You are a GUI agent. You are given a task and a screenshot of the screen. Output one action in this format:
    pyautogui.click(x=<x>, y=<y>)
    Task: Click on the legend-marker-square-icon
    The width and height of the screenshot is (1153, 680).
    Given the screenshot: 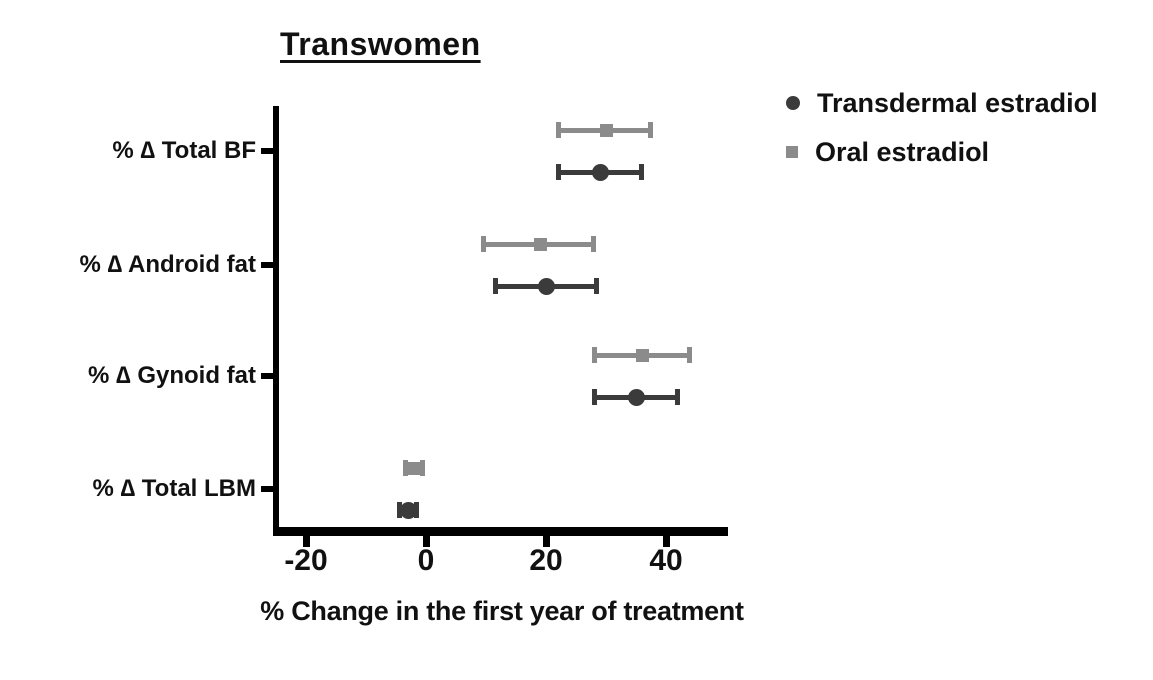 What is the action you would take?
    pyautogui.click(x=792, y=152)
    